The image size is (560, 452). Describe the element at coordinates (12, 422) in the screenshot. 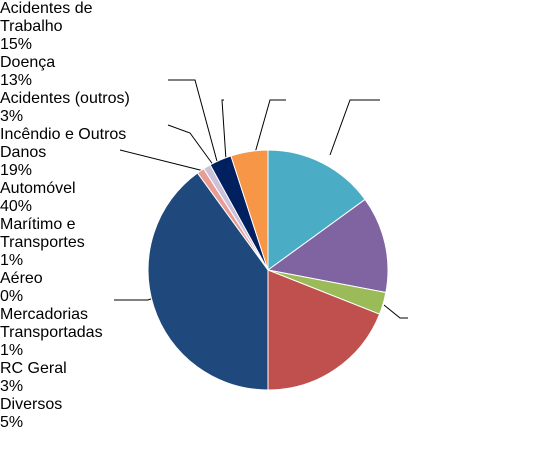

I see `value-label: 5%` at that location.